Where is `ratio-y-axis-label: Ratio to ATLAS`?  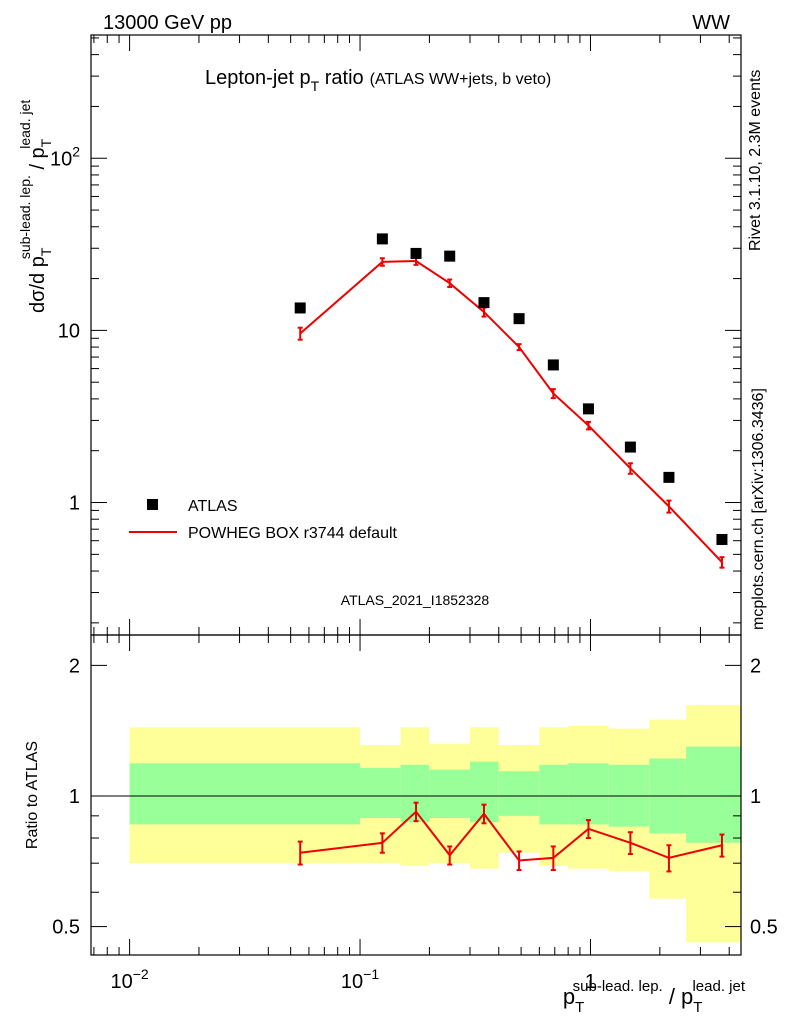 ratio-y-axis-label: Ratio to ATLAS is located at coordinates (32, 795).